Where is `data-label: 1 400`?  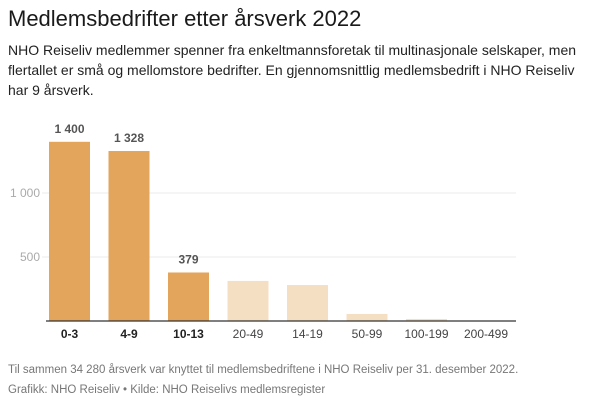 data-label: 1 400 is located at coordinates (69, 129).